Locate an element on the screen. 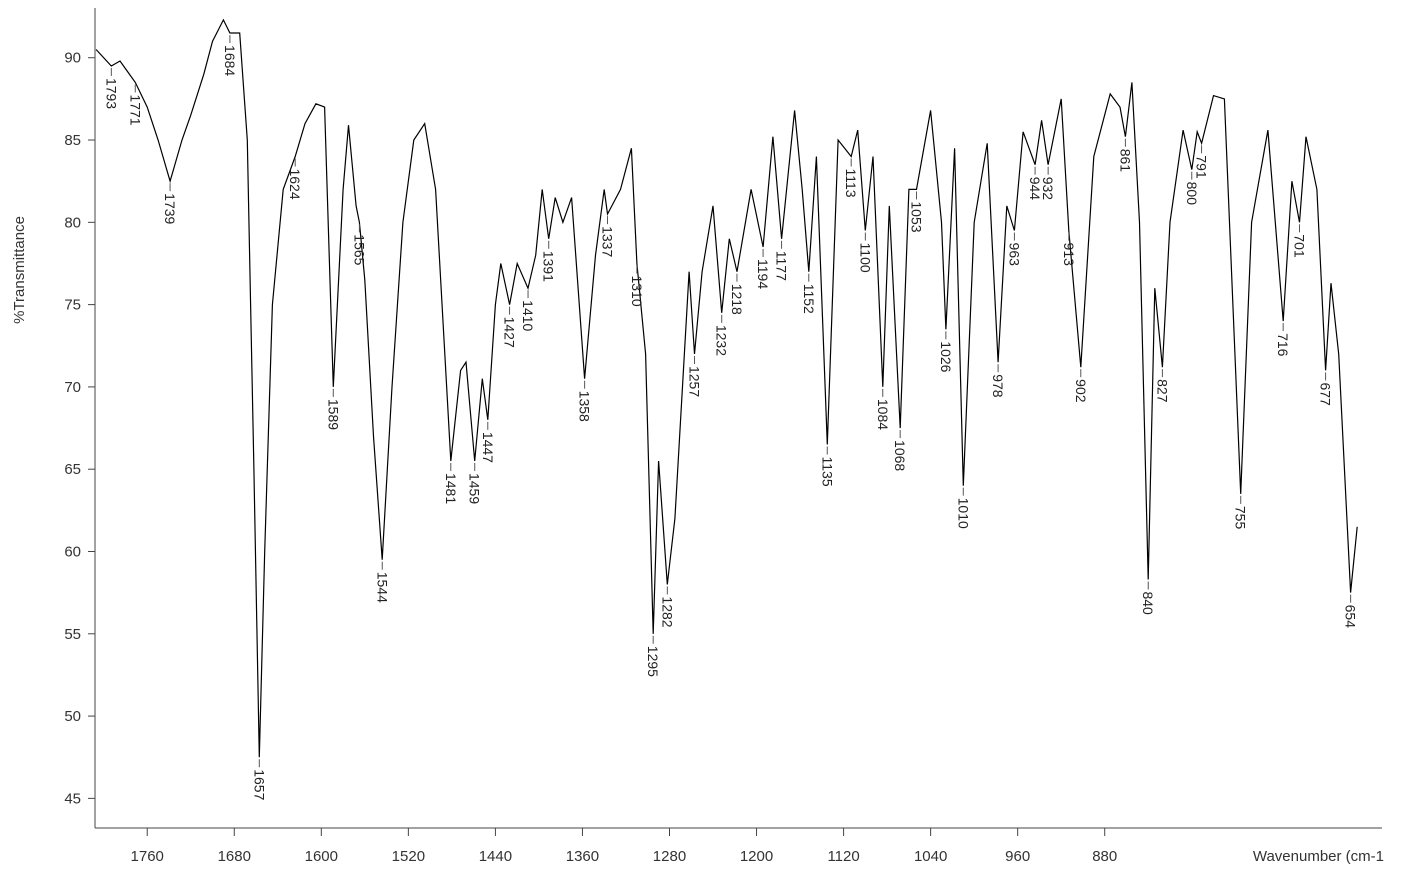 The image size is (1401, 875). x-tick-label: 1360 is located at coordinates (582, 856).